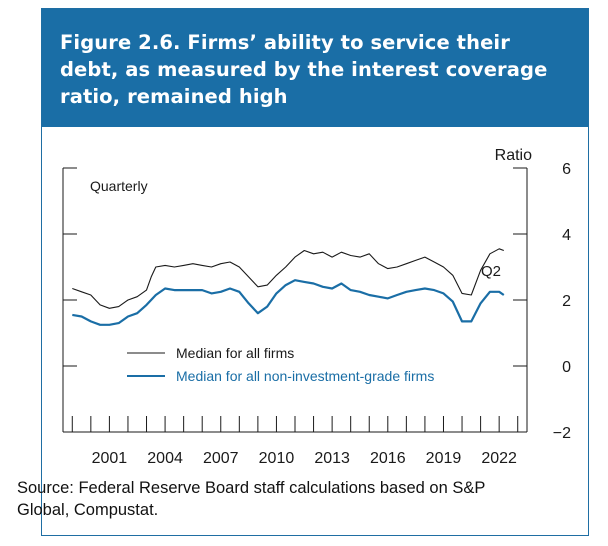  Describe the element at coordinates (221, 458) in the screenshot. I see `x-tick-label: 2007` at that location.